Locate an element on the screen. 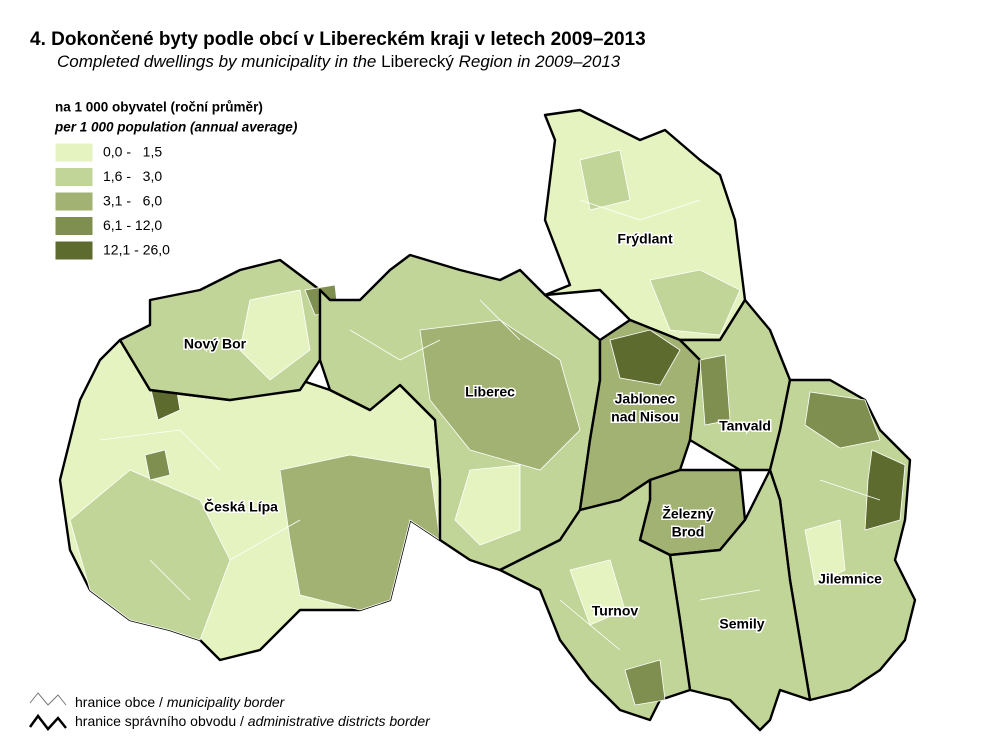  district-label: Frýdlant is located at coordinates (645, 239).